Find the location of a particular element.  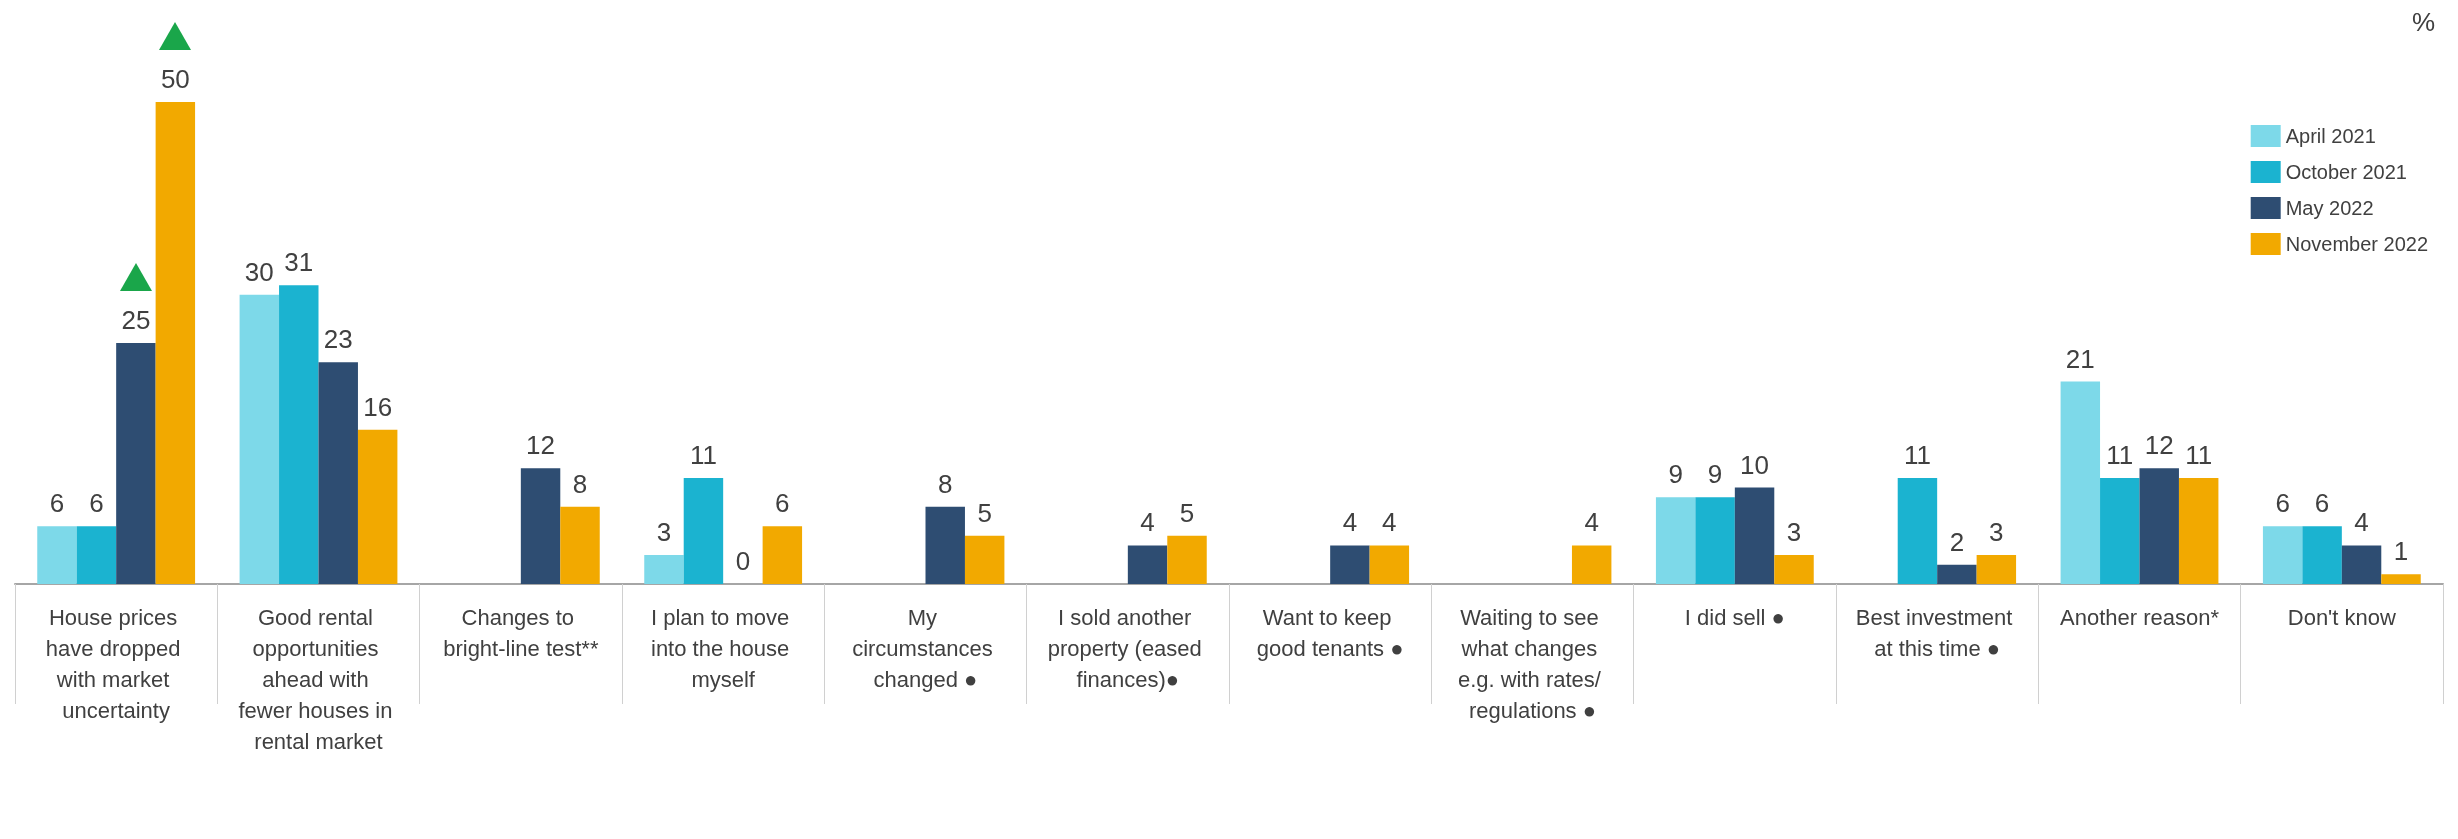

x-tick-label: I sold another property (eased finances)● is located at coordinates (1127, 648).